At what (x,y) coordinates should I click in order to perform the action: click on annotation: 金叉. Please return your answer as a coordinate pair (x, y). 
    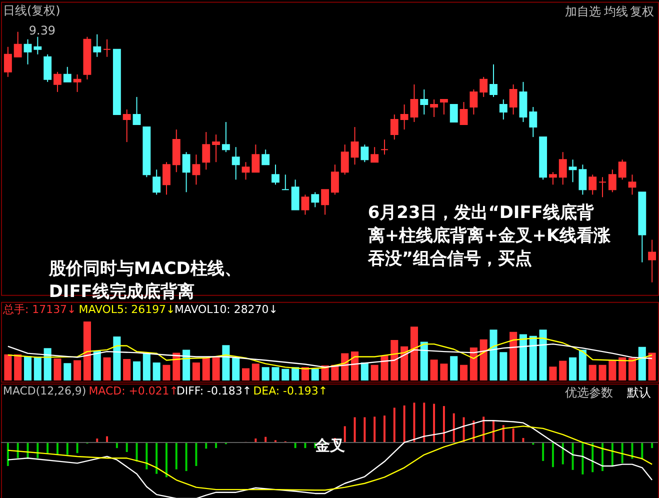
    Looking at the image, I should click on (329, 445).